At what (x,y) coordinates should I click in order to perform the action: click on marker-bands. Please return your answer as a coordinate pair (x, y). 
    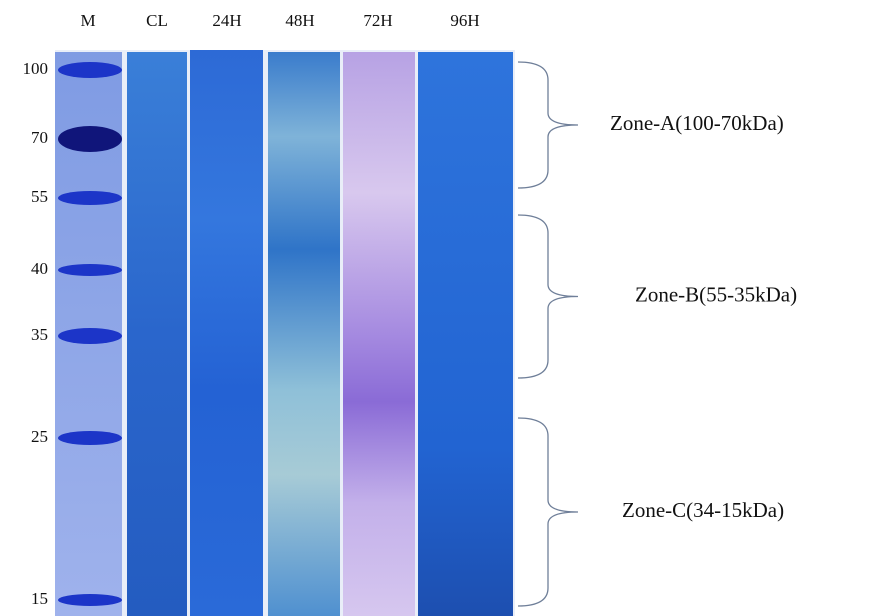
    Looking at the image, I should click on (90, 334).